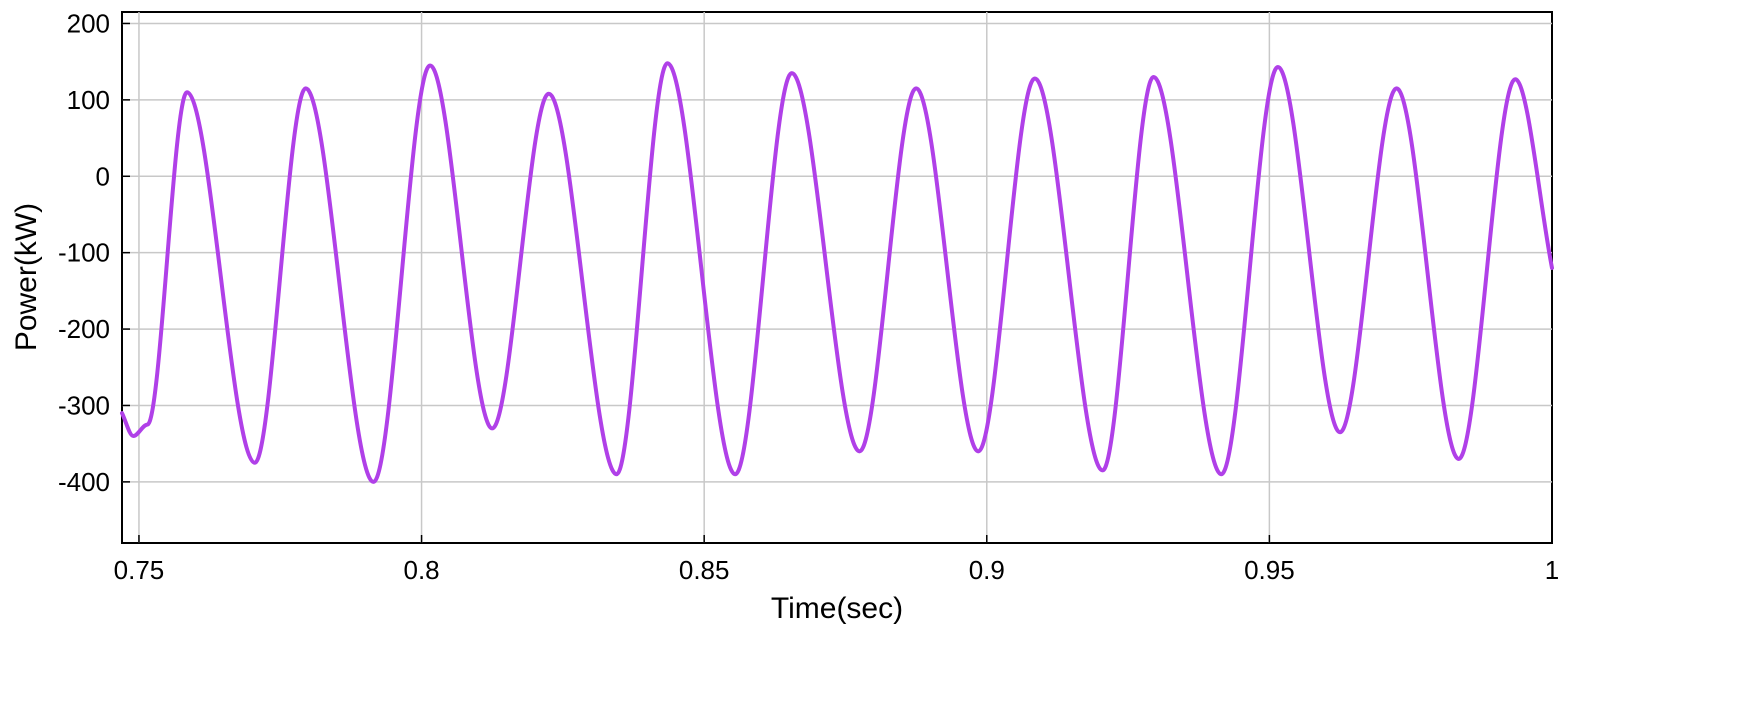  What do you see at coordinates (421, 570) in the screenshot?
I see `x-tick-label: 0.8` at bounding box center [421, 570].